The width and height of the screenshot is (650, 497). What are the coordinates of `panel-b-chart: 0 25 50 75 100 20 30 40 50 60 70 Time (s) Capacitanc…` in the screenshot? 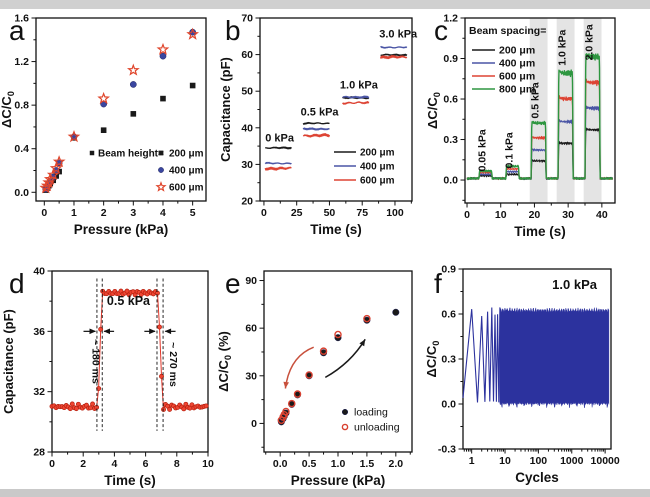 It's located at (318, 125).